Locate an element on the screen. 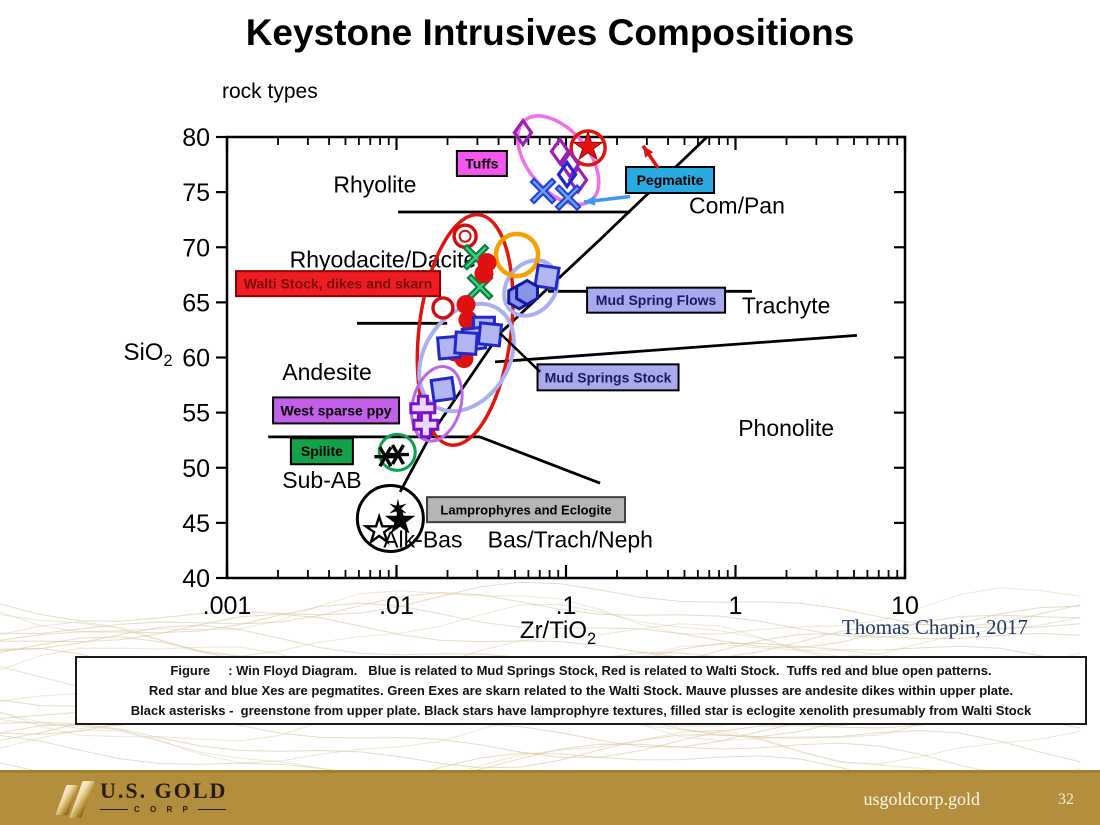 The image size is (1100, 825). y-tick-label: 80 is located at coordinates (196, 138).